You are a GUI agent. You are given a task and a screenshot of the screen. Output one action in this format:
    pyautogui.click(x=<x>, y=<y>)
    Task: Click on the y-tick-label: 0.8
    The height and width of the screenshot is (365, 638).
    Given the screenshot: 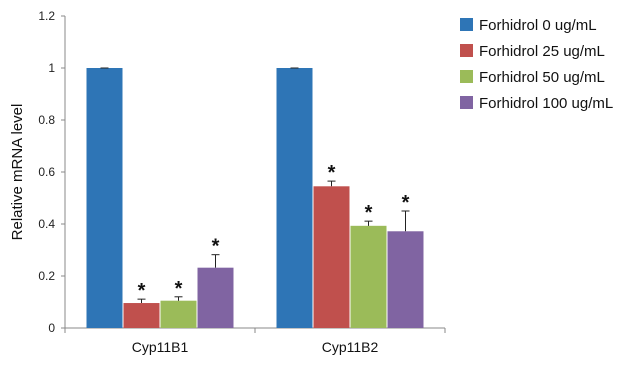 What is the action you would take?
    pyautogui.click(x=46, y=120)
    